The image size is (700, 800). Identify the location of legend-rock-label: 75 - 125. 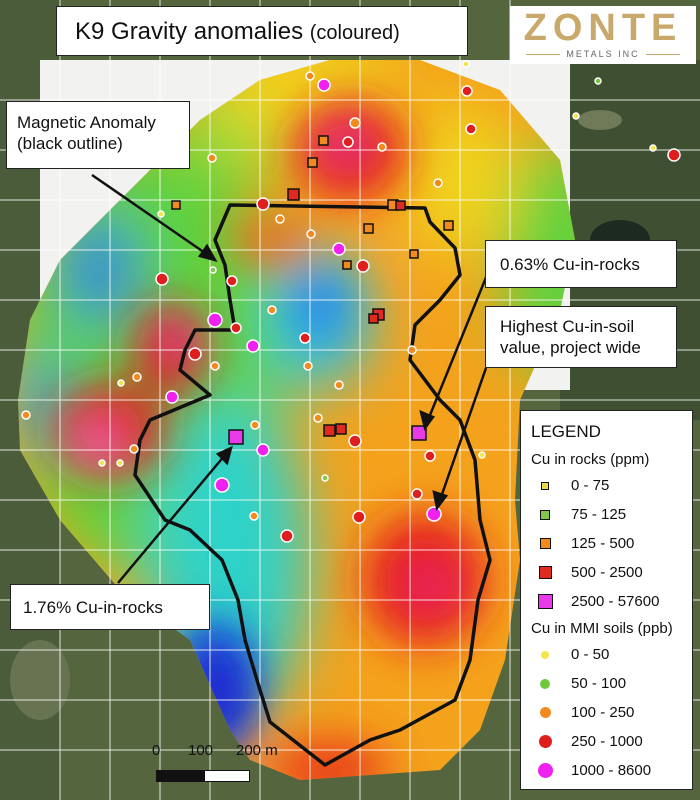
(599, 514).